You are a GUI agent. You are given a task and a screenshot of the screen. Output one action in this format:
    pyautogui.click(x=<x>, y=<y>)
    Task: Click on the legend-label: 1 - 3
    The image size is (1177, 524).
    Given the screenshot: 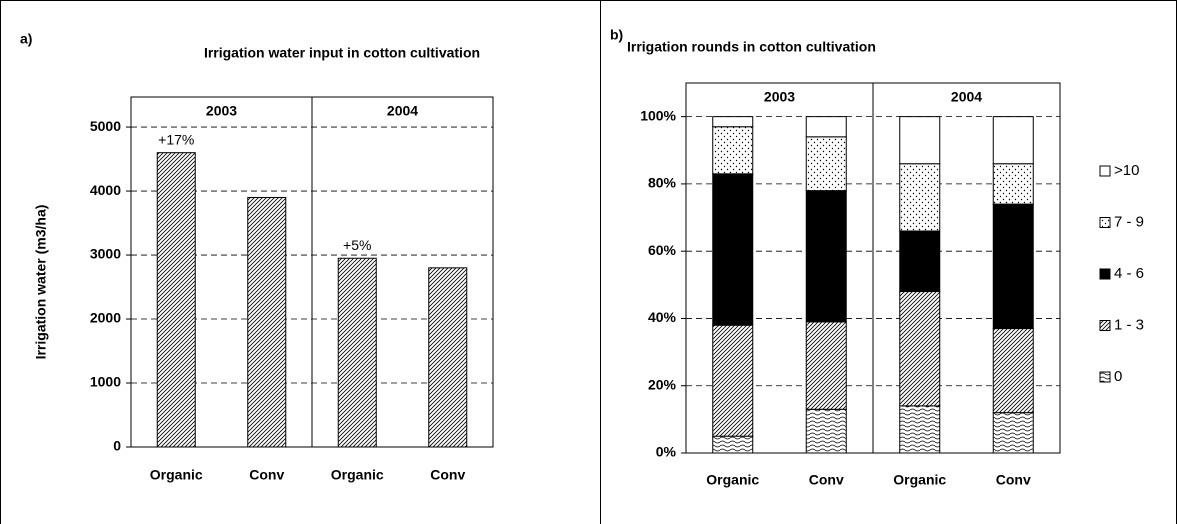 What is the action you would take?
    pyautogui.click(x=1129, y=324)
    